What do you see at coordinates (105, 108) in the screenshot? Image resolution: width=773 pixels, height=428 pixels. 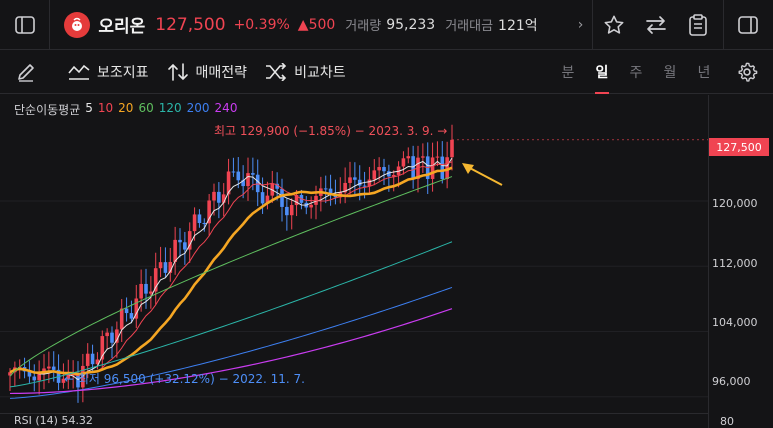 I see `ma-10-label: 10` at bounding box center [105, 108].